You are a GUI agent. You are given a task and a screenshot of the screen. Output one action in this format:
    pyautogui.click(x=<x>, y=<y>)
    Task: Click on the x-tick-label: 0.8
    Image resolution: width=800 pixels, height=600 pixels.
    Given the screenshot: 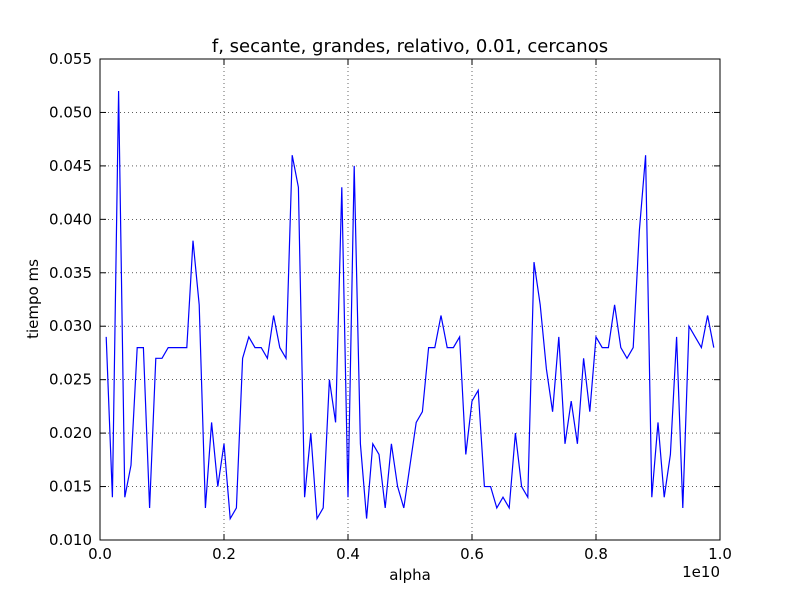 What is the action you would take?
    pyautogui.click(x=596, y=554)
    